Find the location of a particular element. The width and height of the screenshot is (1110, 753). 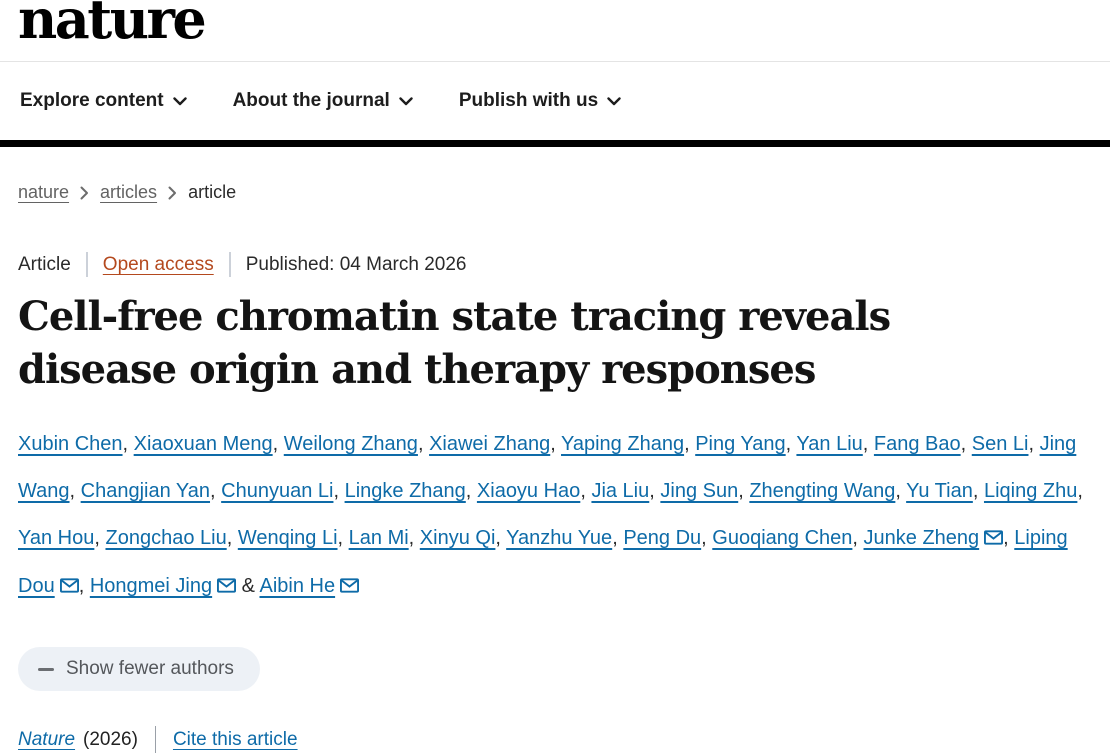

nav-publish-with-us-label: Publish with us is located at coordinates (528, 100).